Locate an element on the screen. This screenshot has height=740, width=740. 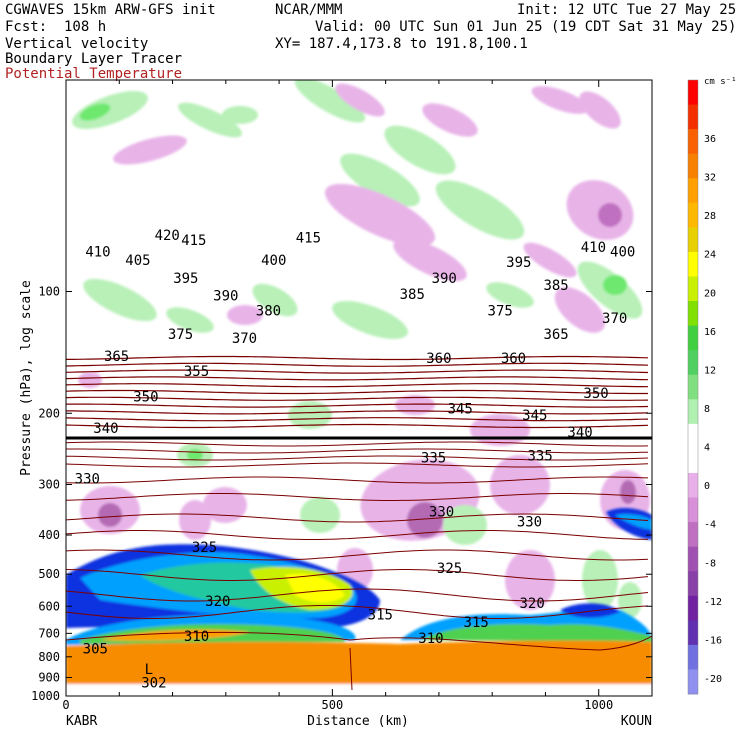
y-tick-label: 600 is located at coordinates (49, 606).